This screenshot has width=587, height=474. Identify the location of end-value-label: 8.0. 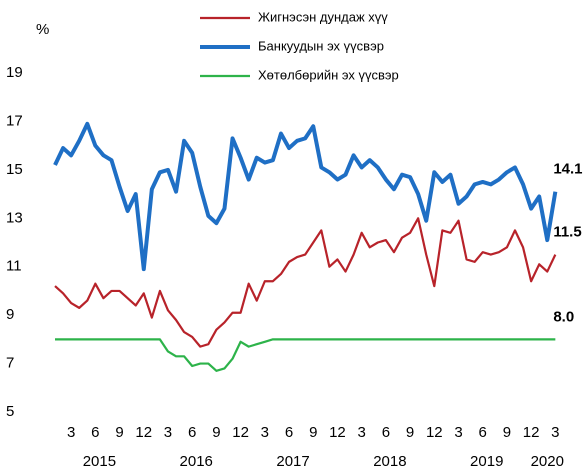
(563, 316).